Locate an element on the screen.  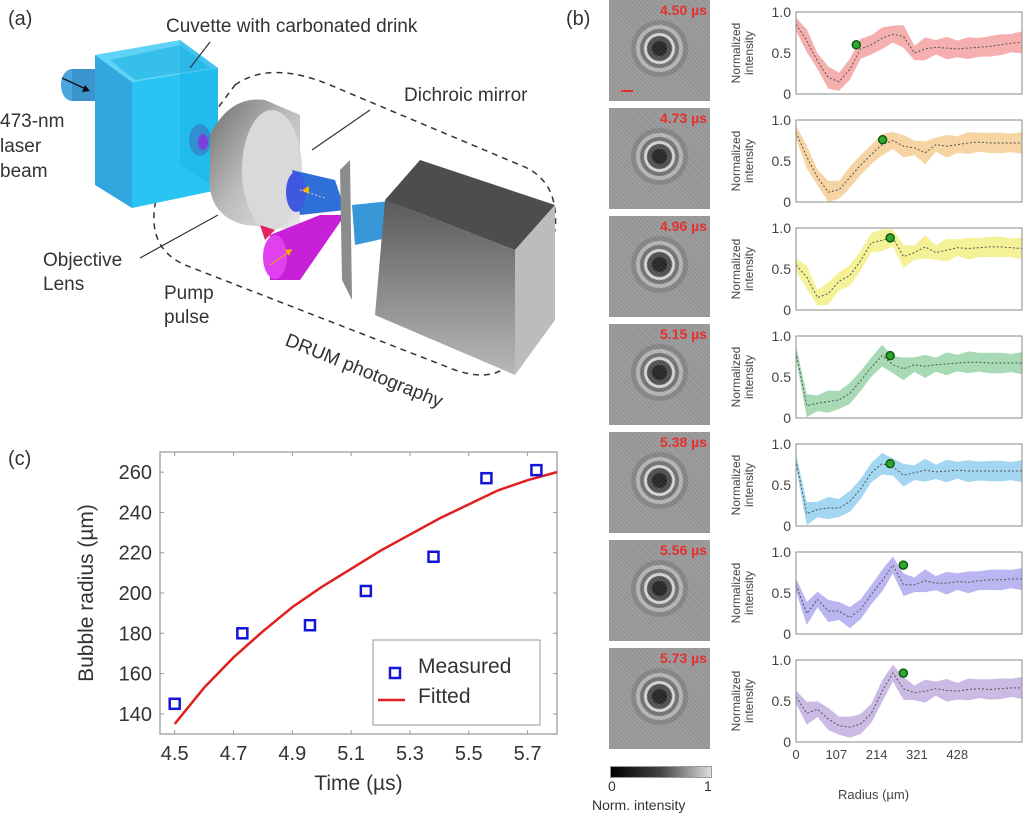
pump-callout-2: pulse is located at coordinates (187, 317).